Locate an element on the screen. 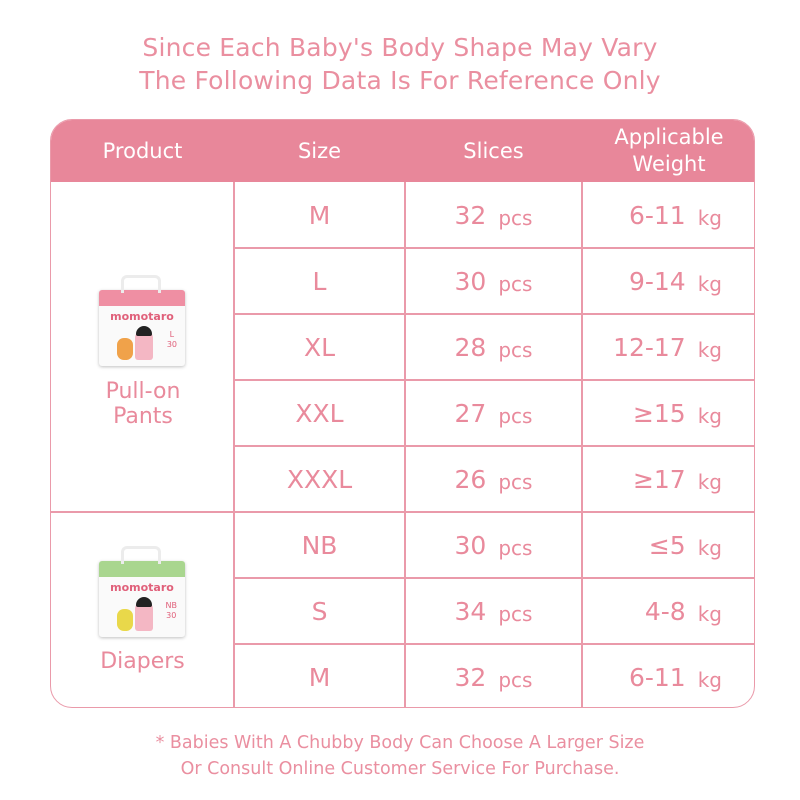 The width and height of the screenshot is (800, 800). size-cell: L is located at coordinates (319, 281).